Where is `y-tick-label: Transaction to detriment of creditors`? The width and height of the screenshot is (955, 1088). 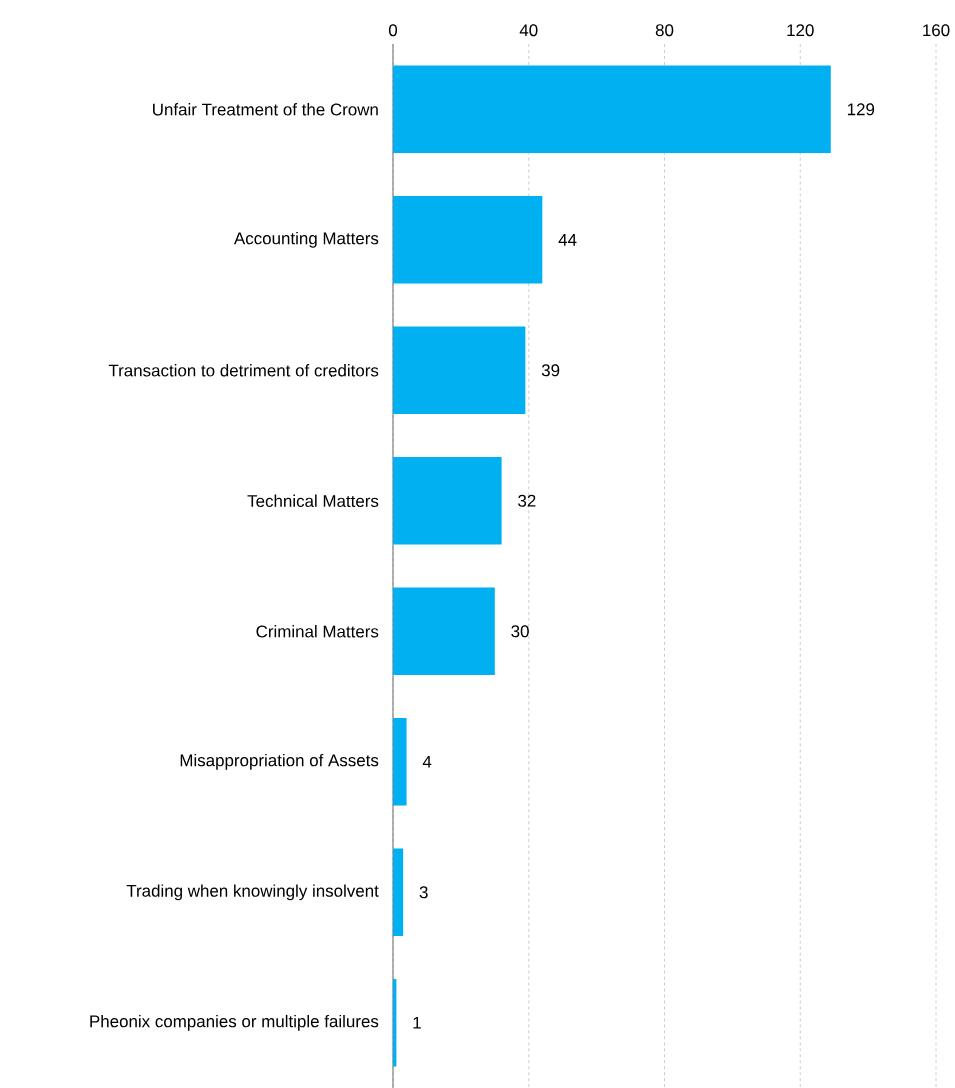
y-tick-label: Transaction to detriment of creditors is located at coordinates (243, 370).